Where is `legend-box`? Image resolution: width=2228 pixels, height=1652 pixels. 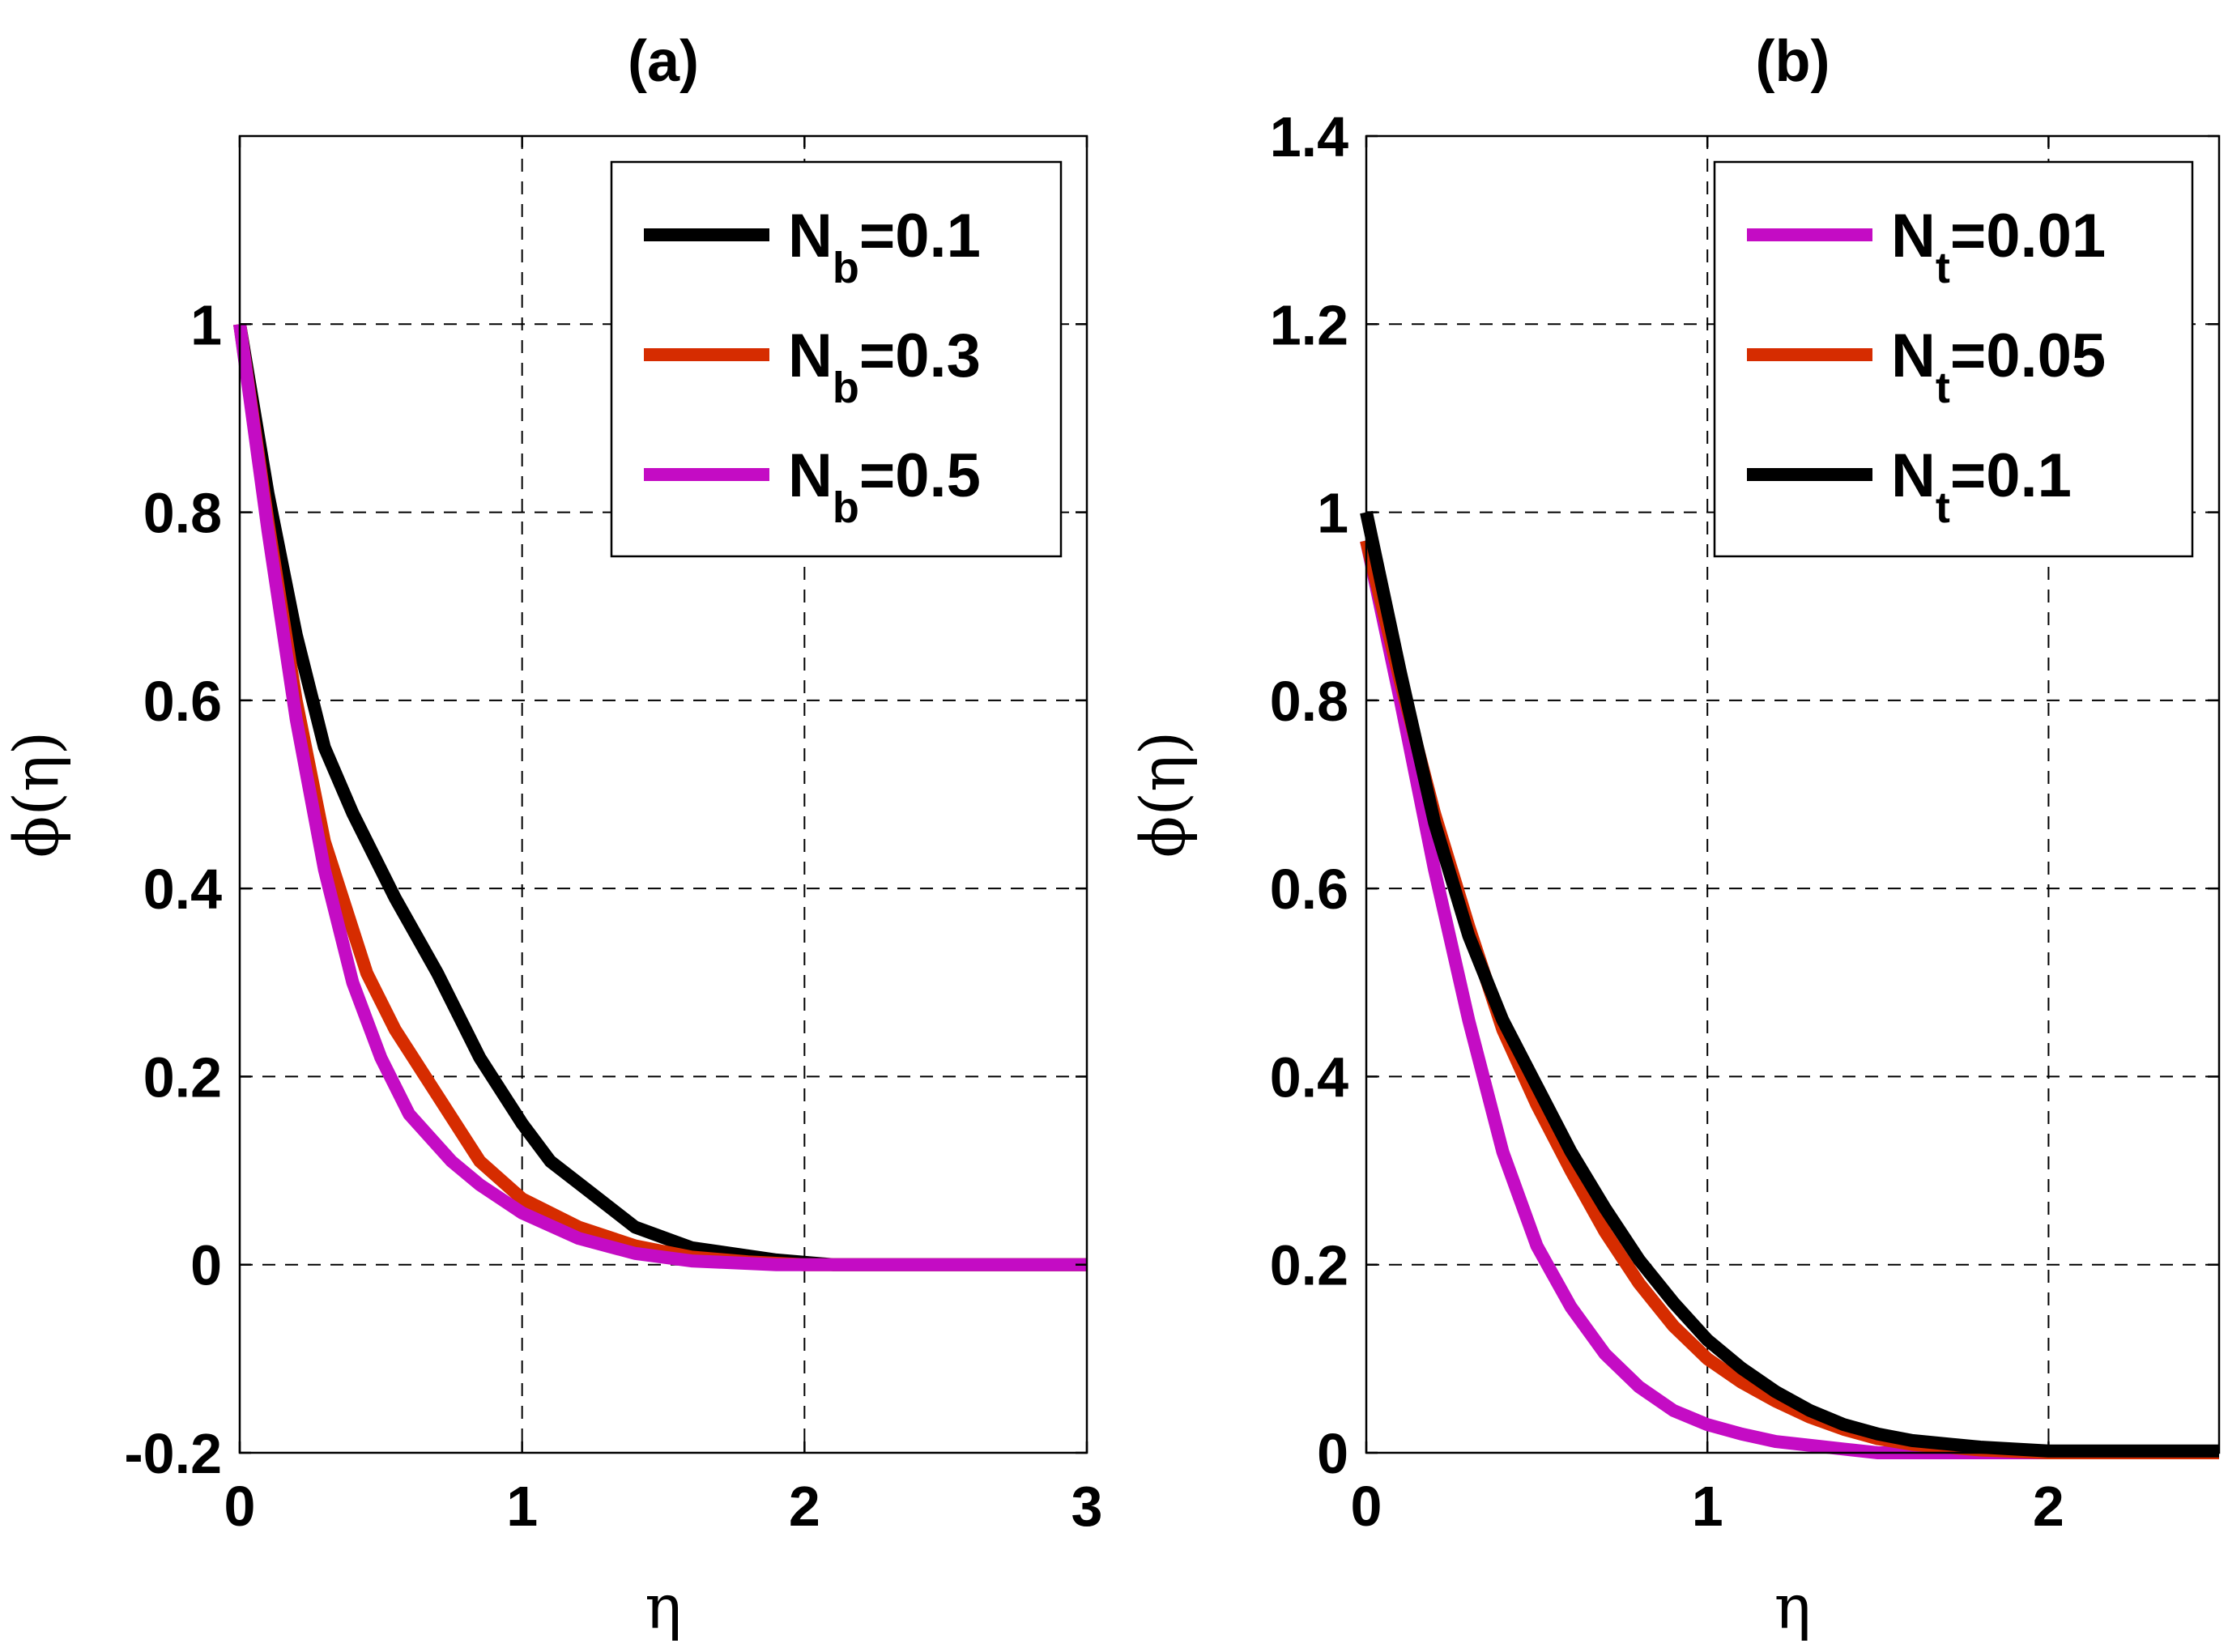 legend-box is located at coordinates (836, 359).